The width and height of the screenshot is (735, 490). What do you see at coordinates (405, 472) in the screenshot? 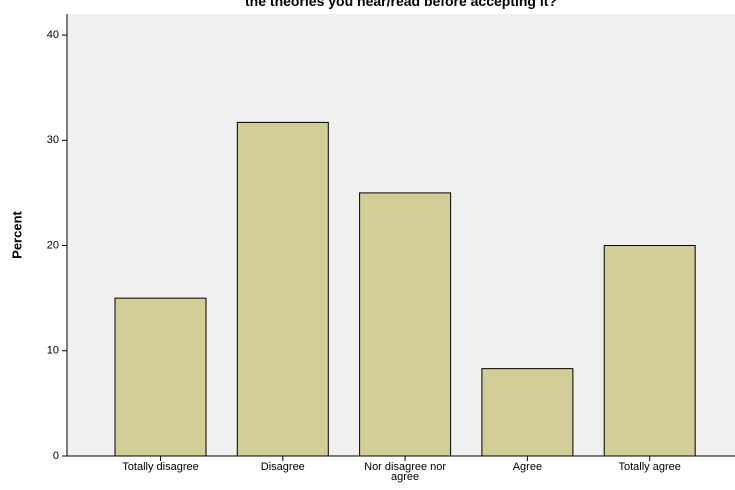
I see `x-tick-label: Nor disagree nor agree` at bounding box center [405, 472].